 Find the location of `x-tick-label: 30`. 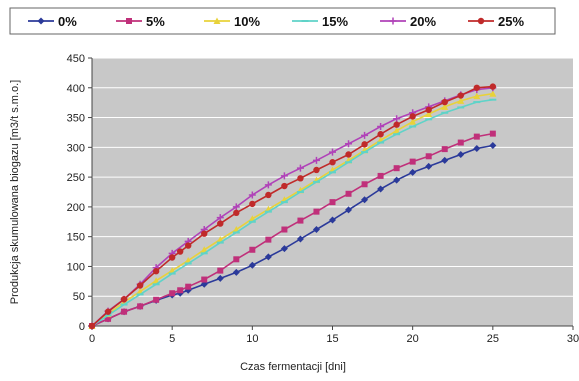

x-tick-label: 30 is located at coordinates (573, 339).